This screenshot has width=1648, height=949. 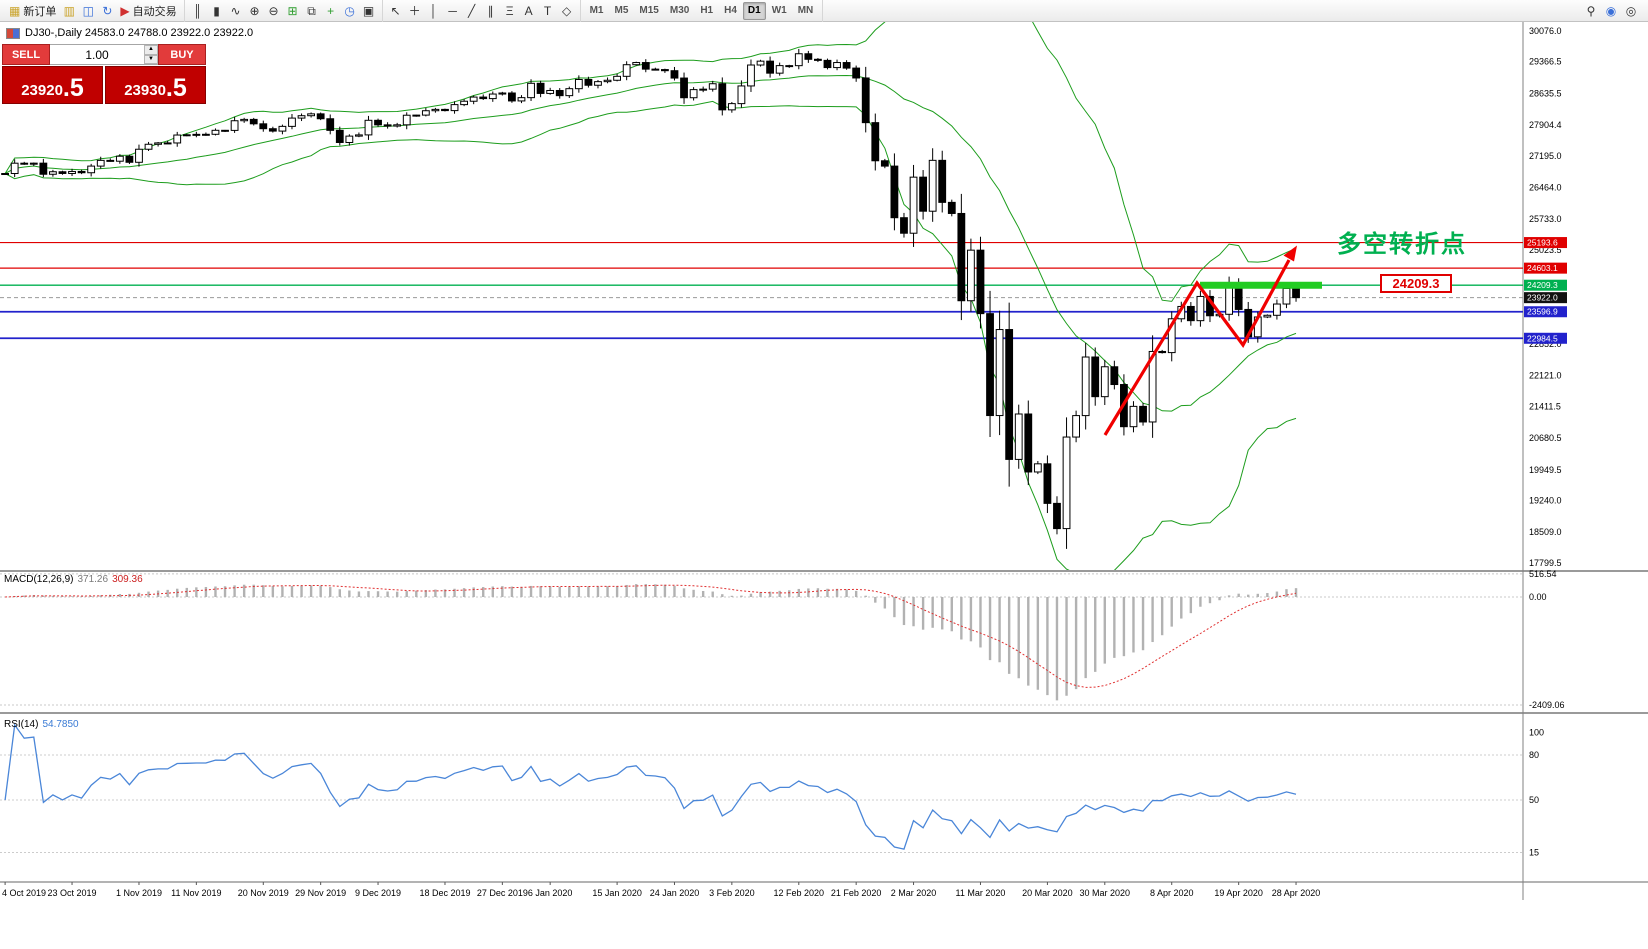 I want to click on timeframe-h4-button: H4, so click(x=730, y=11).